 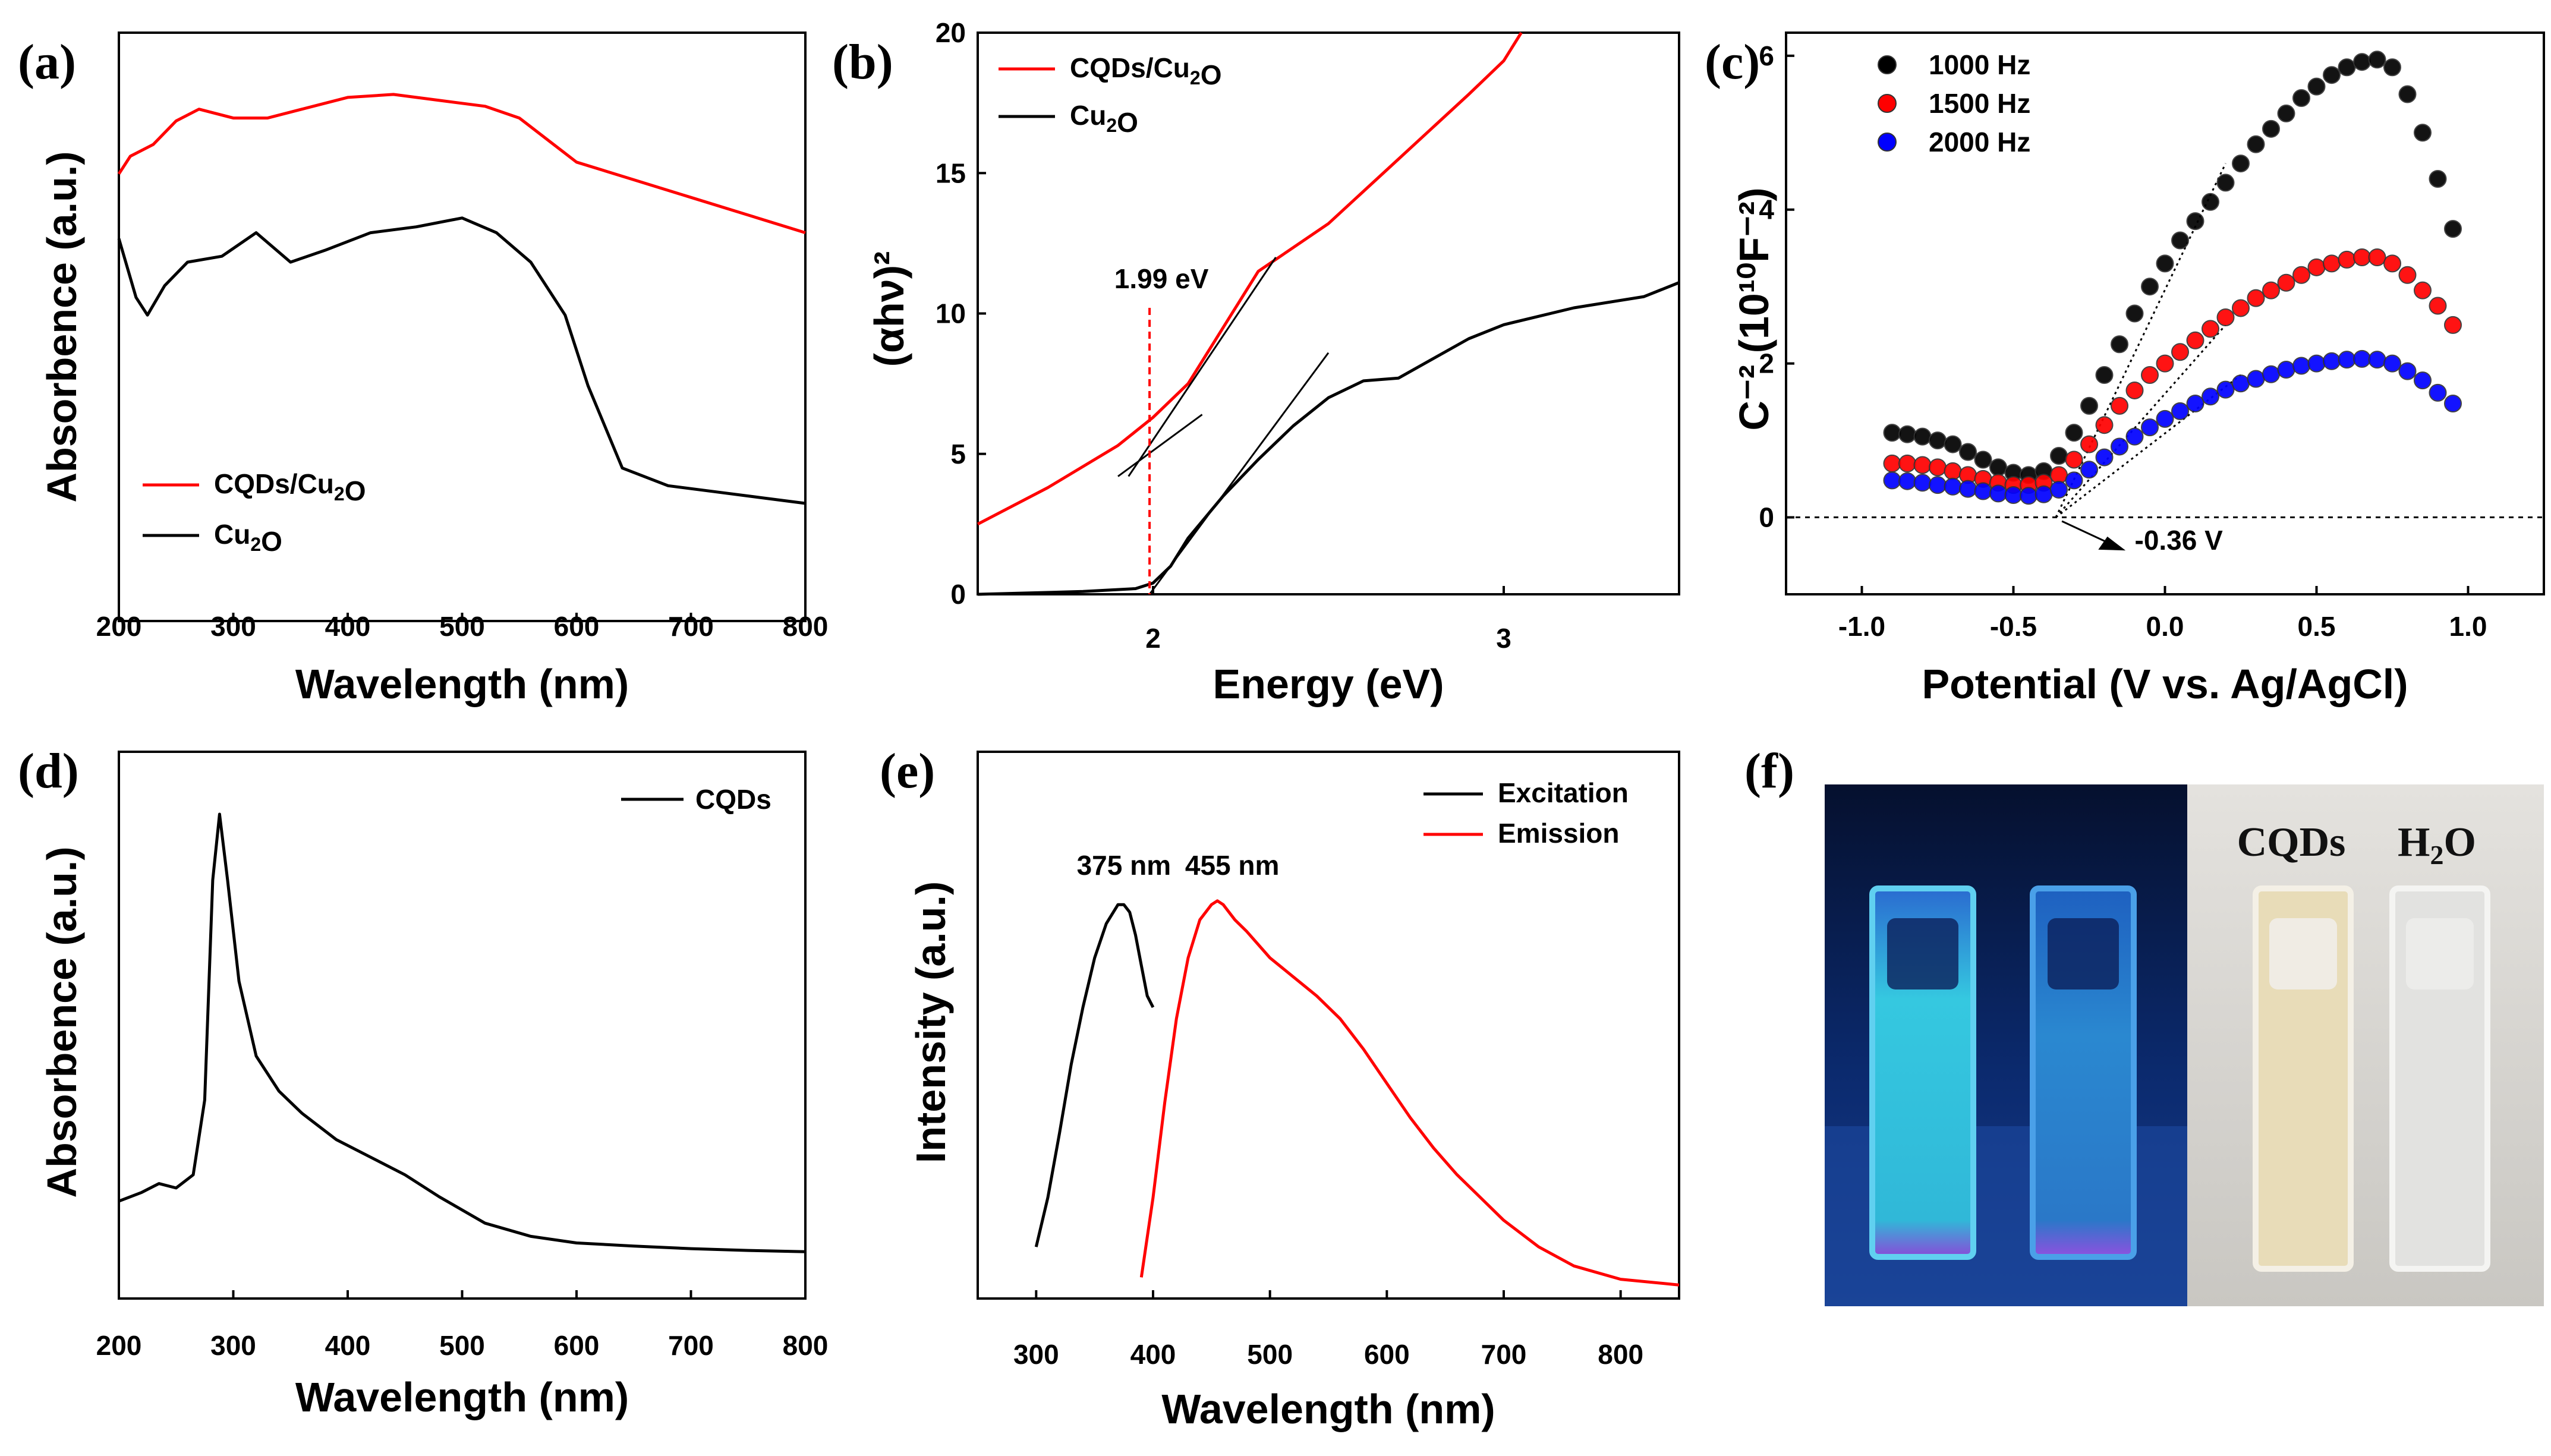 What do you see at coordinates (1410, 1093) in the screenshot?
I see `series-line-e-emission` at bounding box center [1410, 1093].